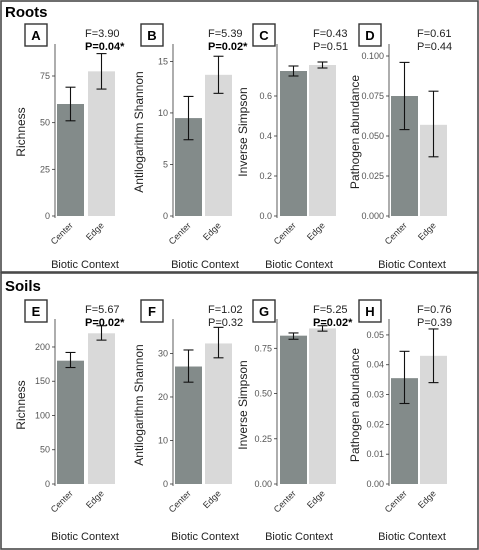 The width and height of the screenshot is (479, 550). I want to click on y-tick-label: 75, so click(45, 76).